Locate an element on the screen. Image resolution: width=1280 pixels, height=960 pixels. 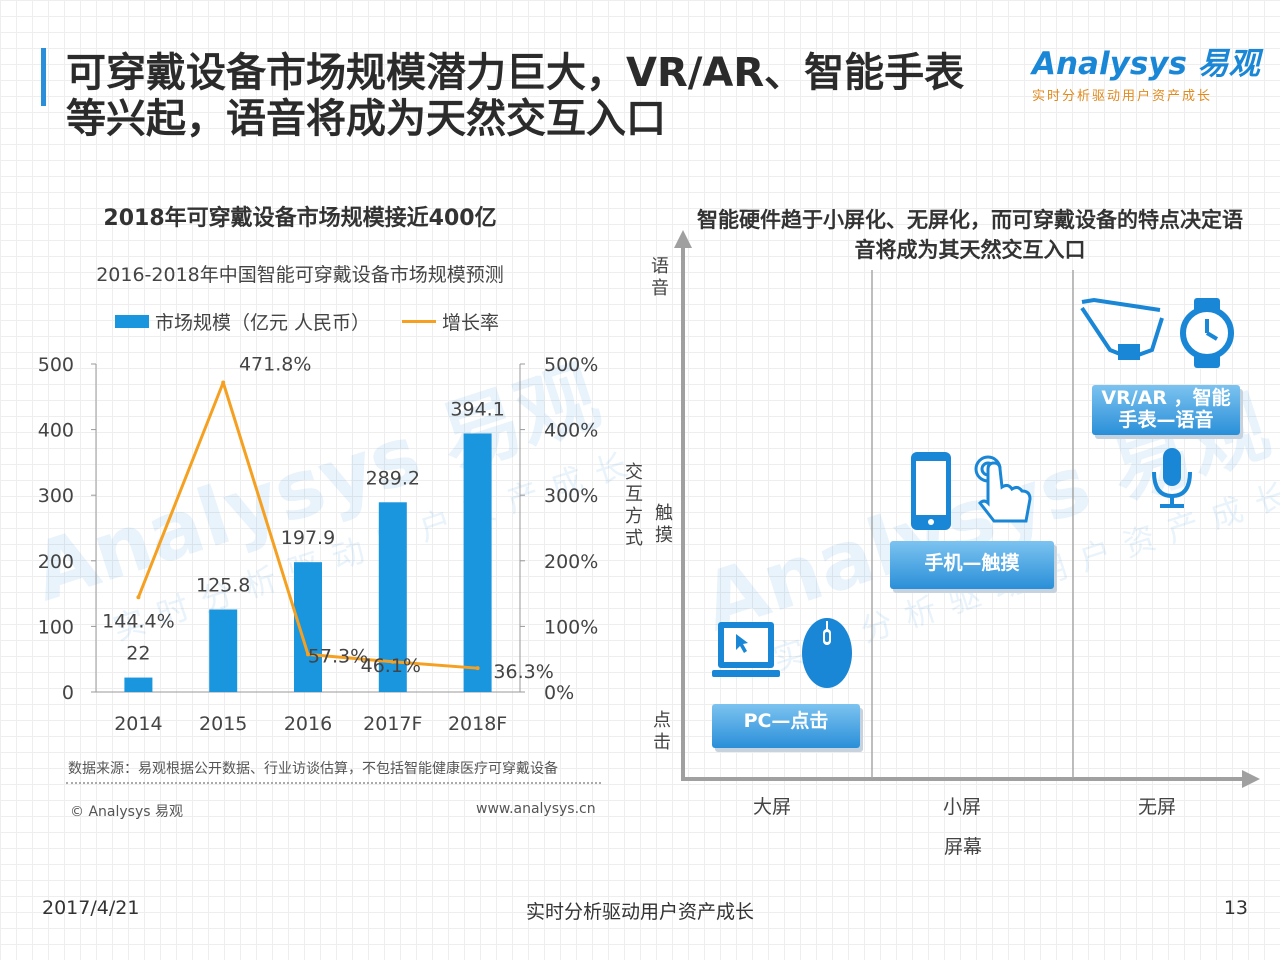
x-level-none: 无屏 is located at coordinates (1156, 807).